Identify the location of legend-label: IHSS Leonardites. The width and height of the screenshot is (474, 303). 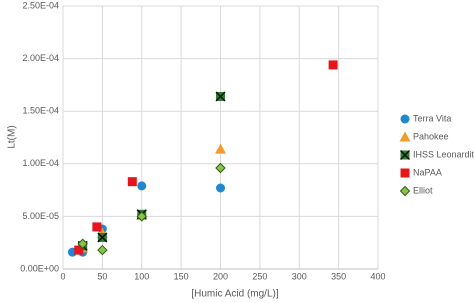
(443, 154).